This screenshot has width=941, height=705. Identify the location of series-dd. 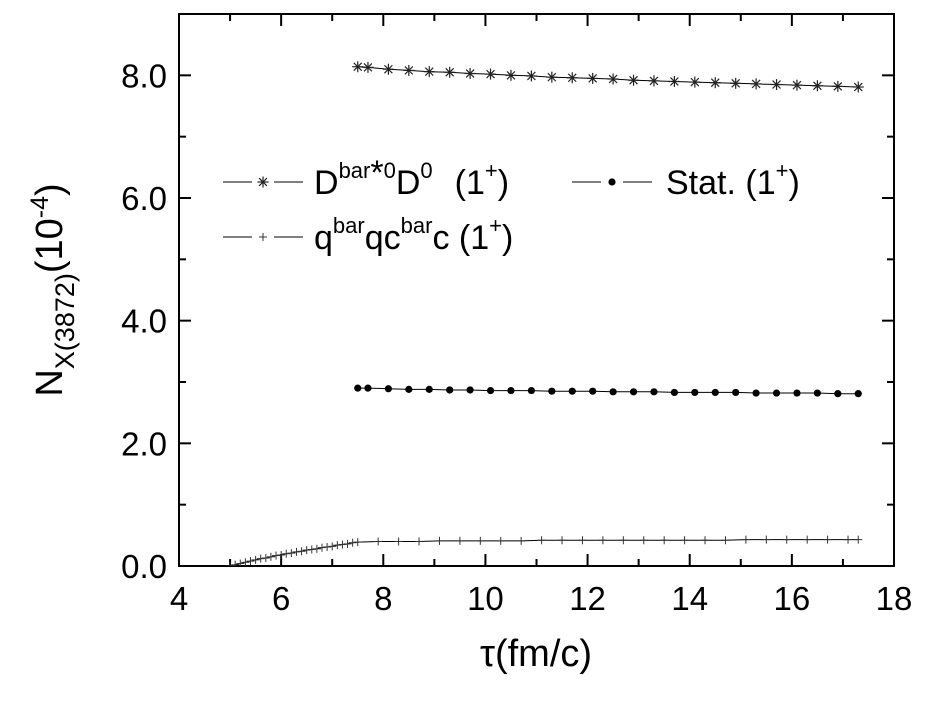
(608, 77).